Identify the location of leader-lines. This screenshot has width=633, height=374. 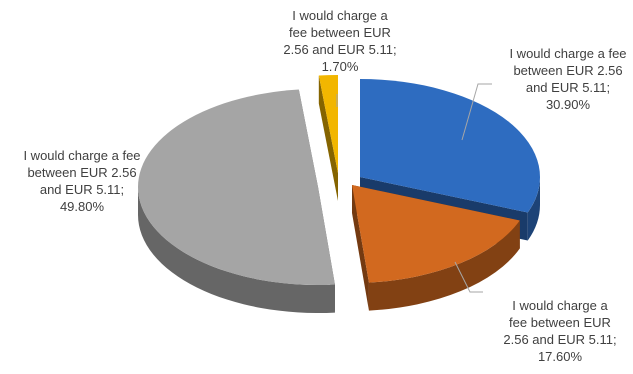
(414, 188).